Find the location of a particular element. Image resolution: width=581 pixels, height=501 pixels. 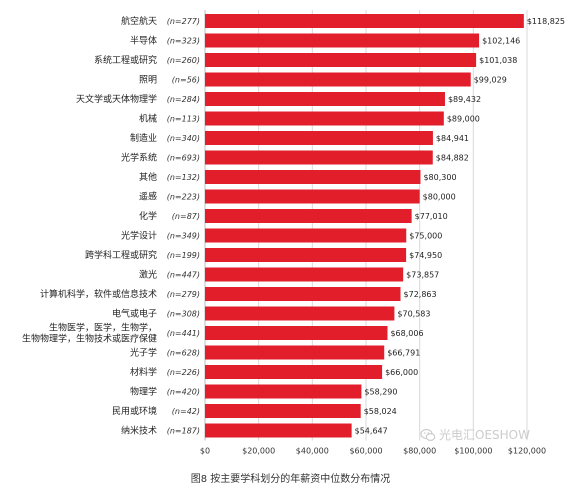

category-label-line: 制造业 is located at coordinates (143, 138).